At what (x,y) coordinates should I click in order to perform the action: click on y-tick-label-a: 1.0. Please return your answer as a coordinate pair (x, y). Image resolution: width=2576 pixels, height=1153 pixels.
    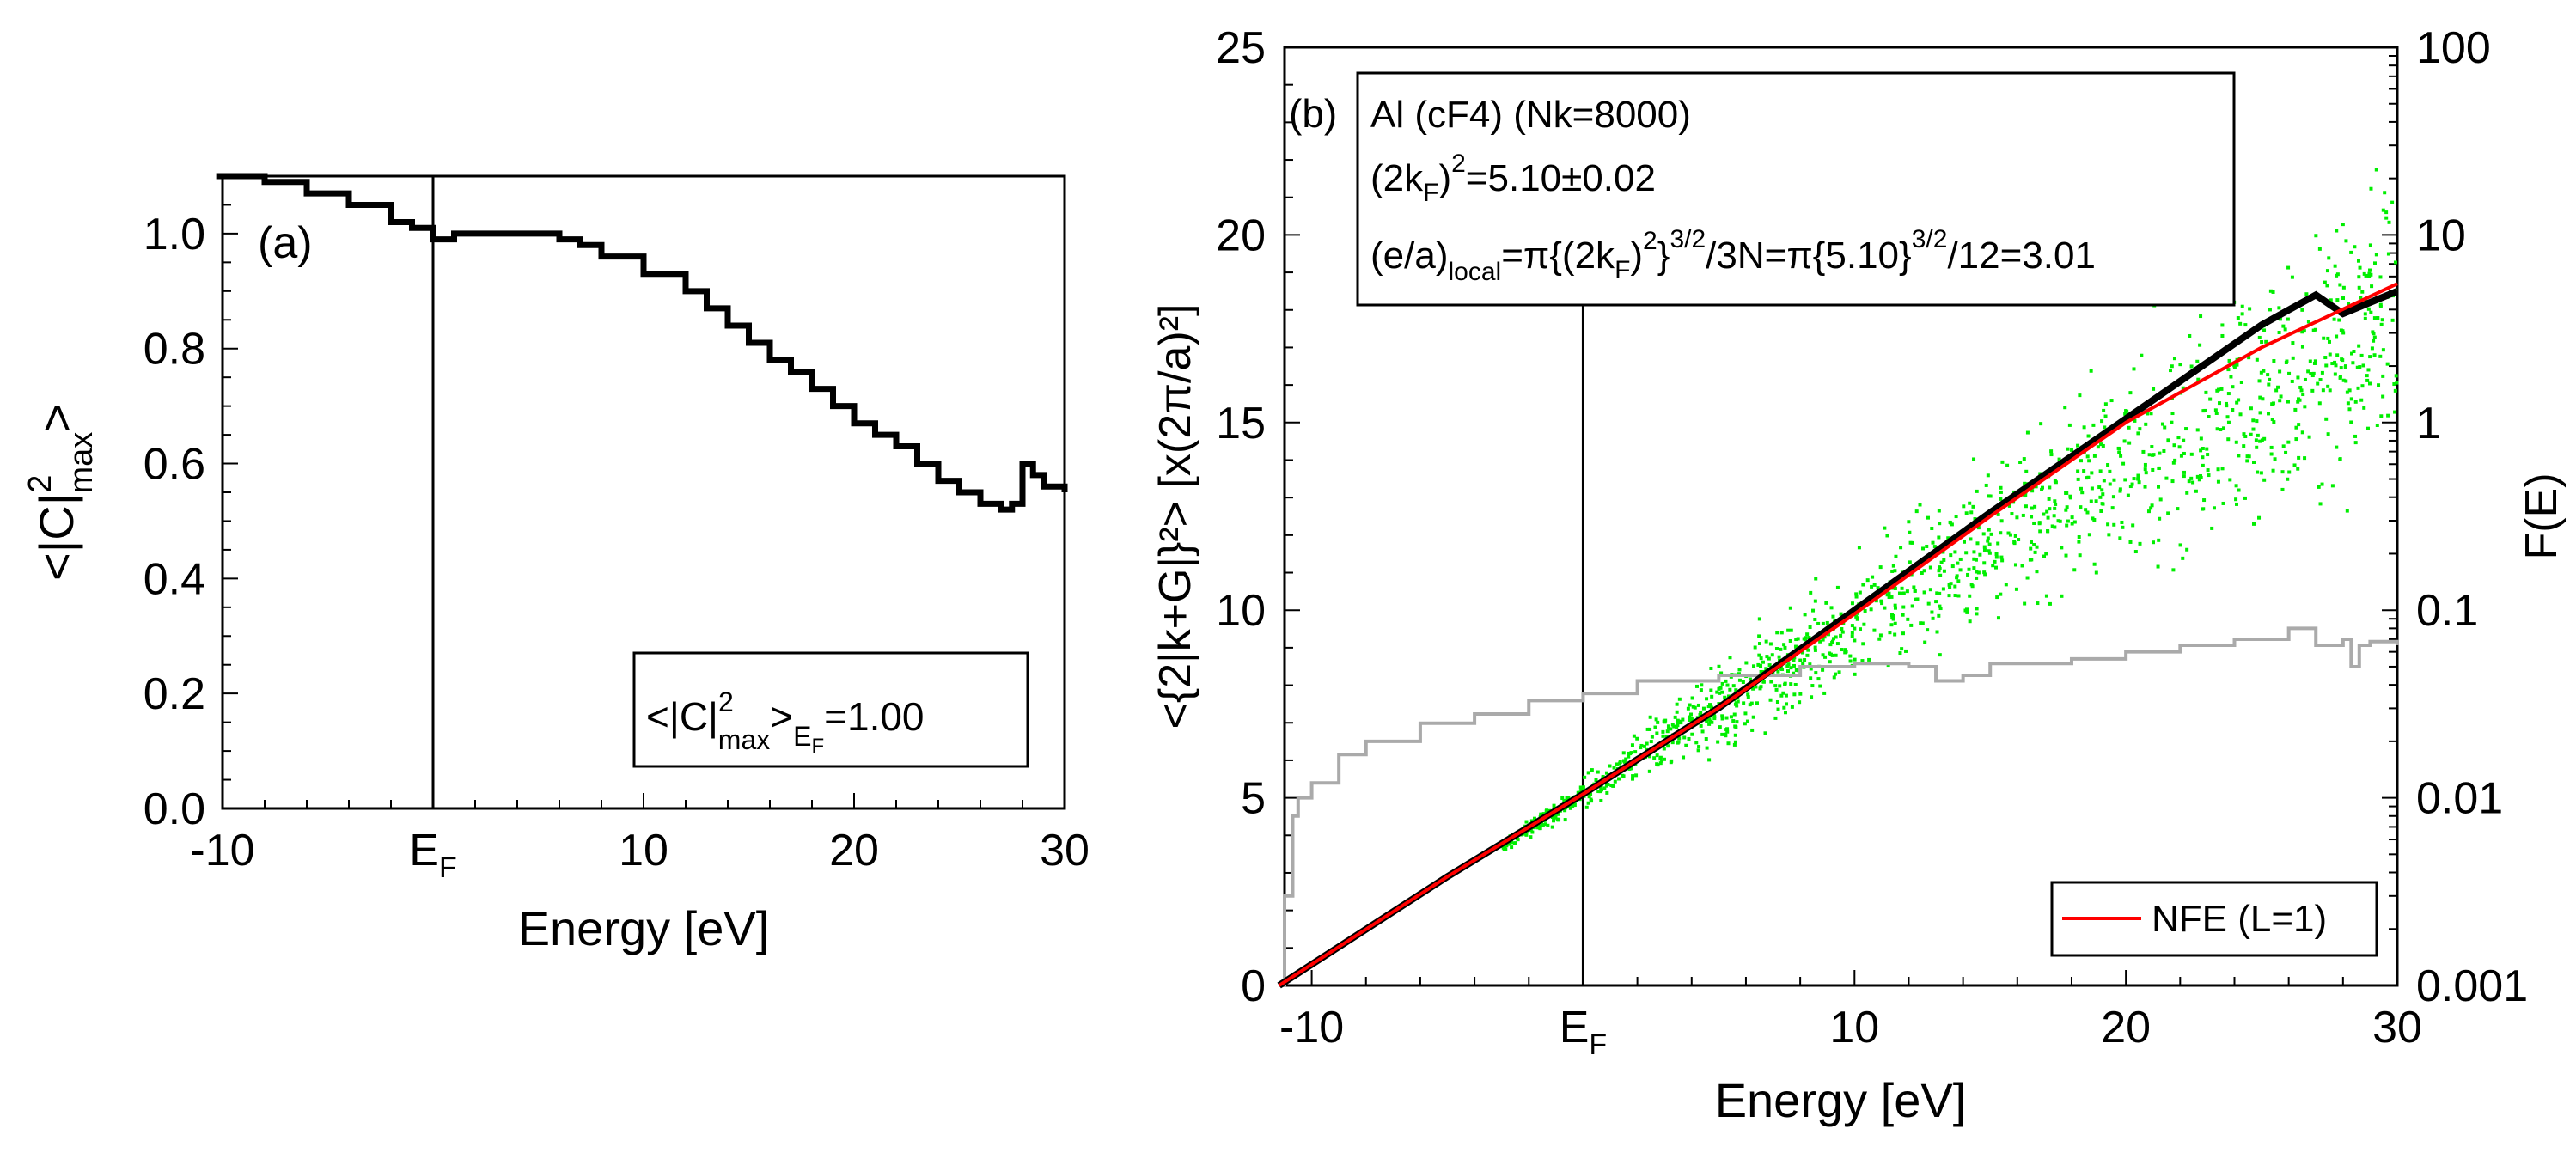
    Looking at the image, I should click on (174, 234).